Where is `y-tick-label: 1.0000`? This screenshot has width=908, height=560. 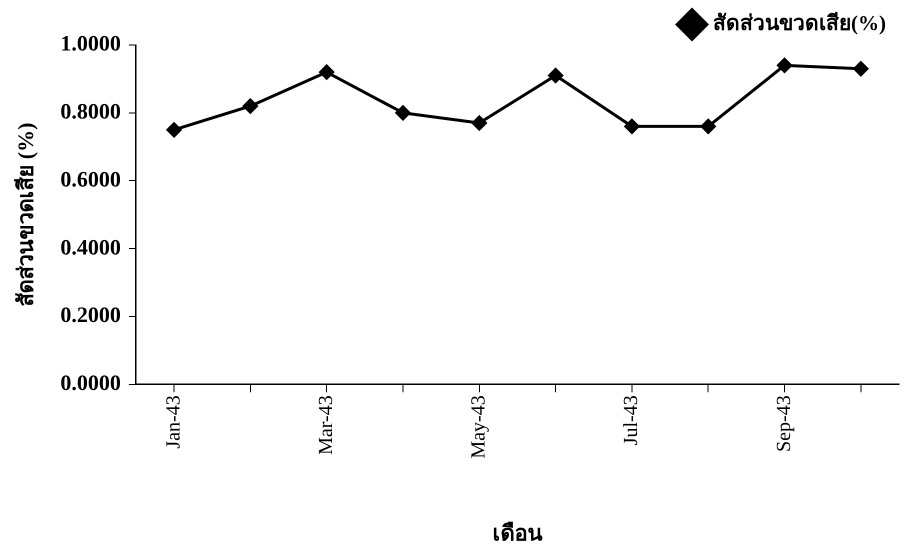
y-tick-label: 1.0000 is located at coordinates (90, 43).